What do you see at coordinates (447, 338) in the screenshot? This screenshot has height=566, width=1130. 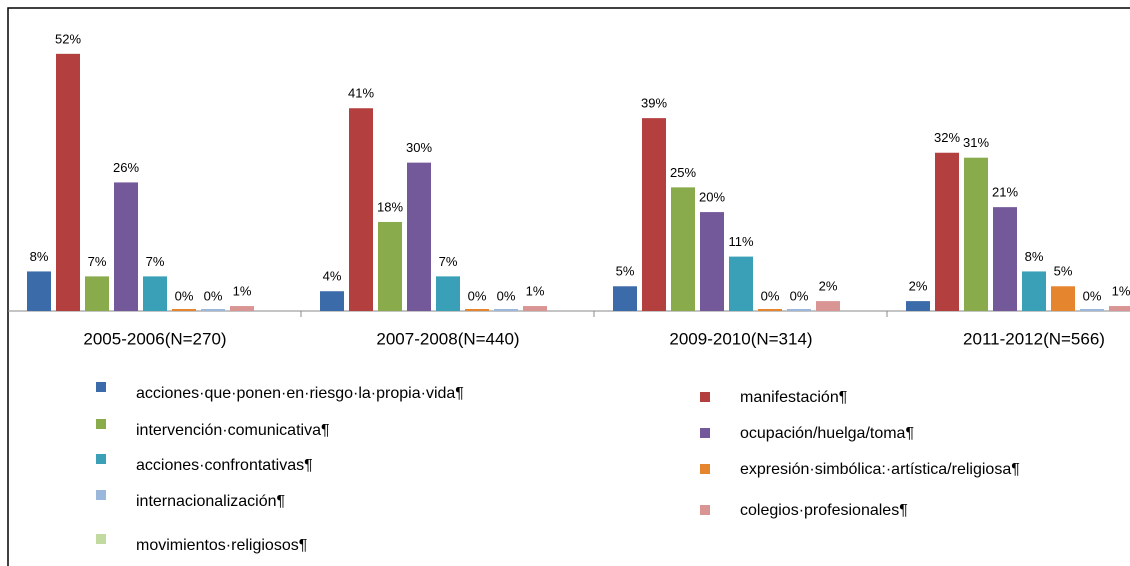 I see `x-tick-label: 2007-2008(N=440)` at bounding box center [447, 338].